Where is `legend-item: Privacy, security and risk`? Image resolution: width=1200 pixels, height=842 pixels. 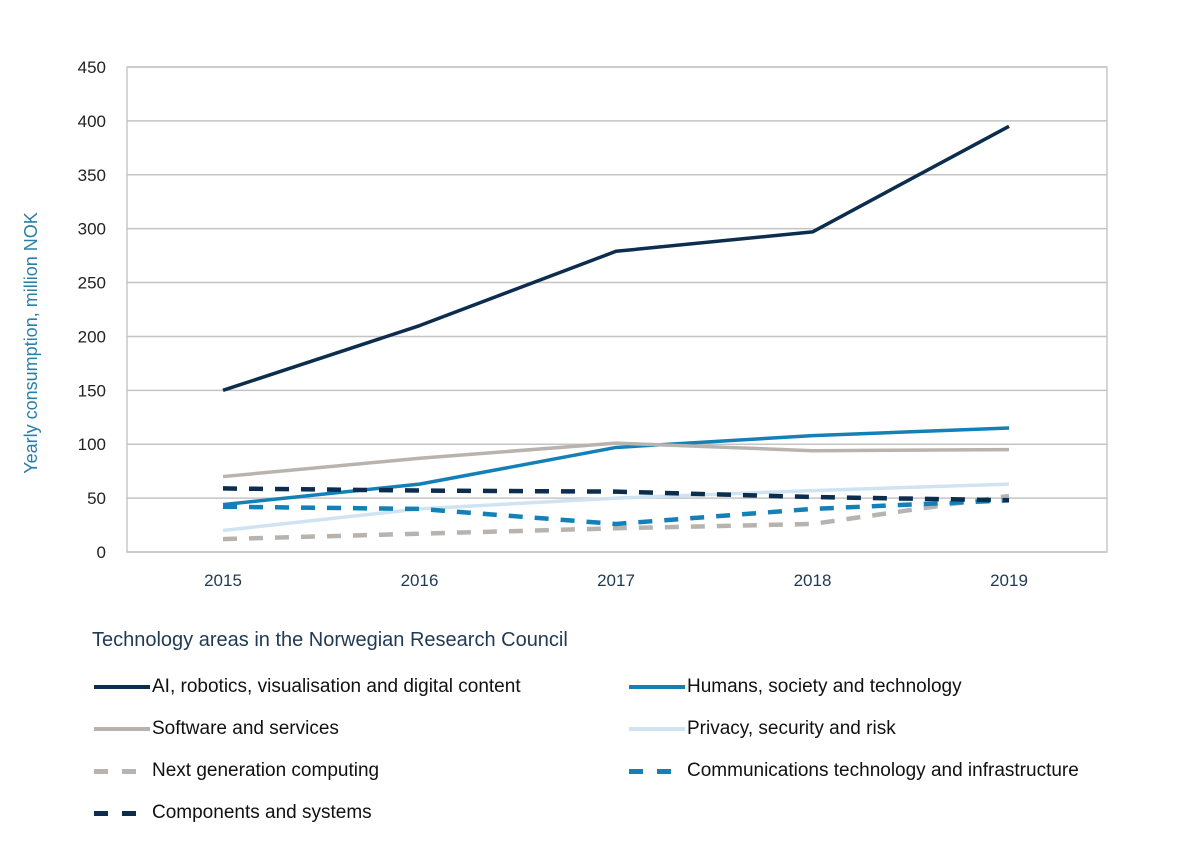 legend-item: Privacy, security and risk is located at coordinates (889, 729).